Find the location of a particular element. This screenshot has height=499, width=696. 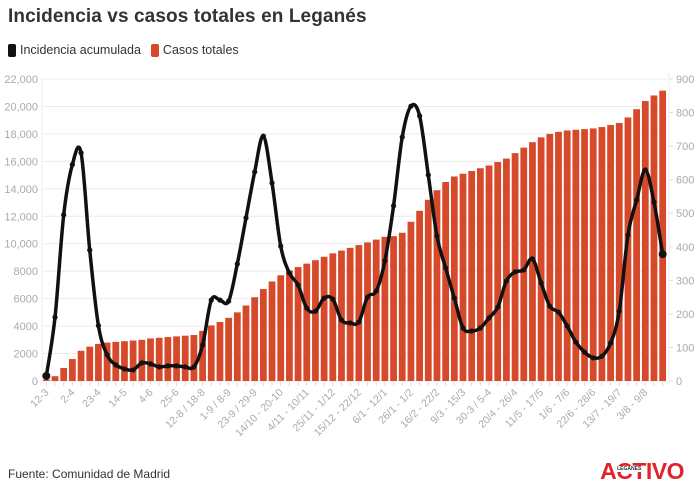

legend: Incidencia acumulada Casos totales is located at coordinates (125, 50).